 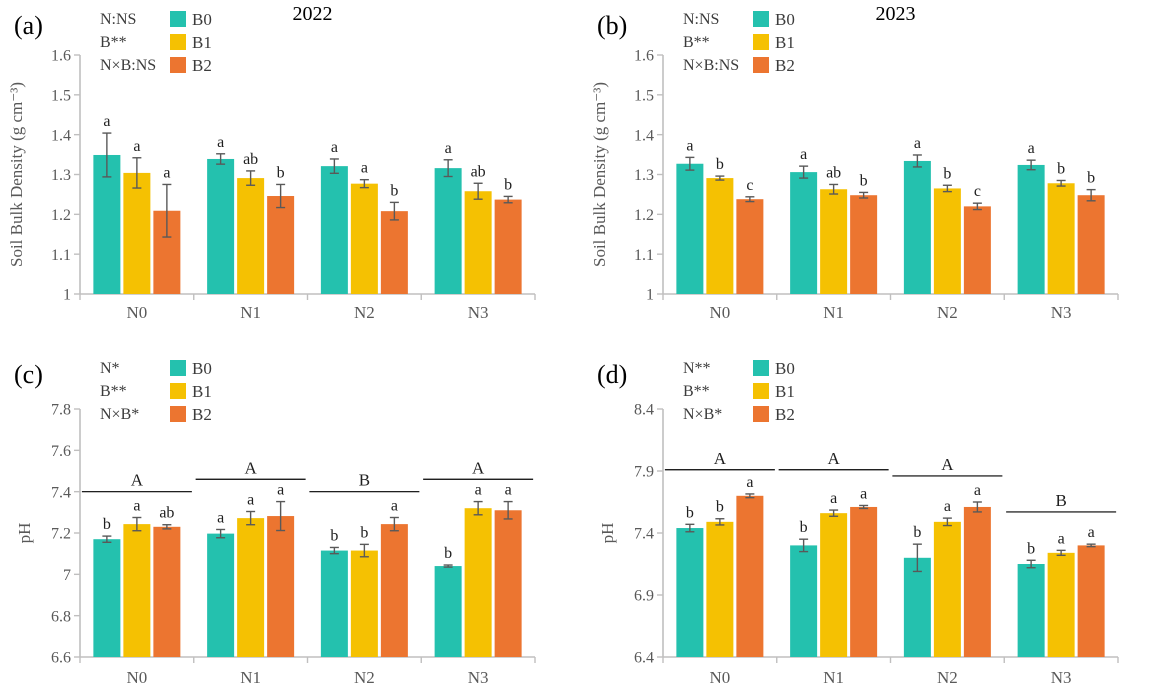 I want to click on y-tick-label: 1.2, so click(x=61, y=215).